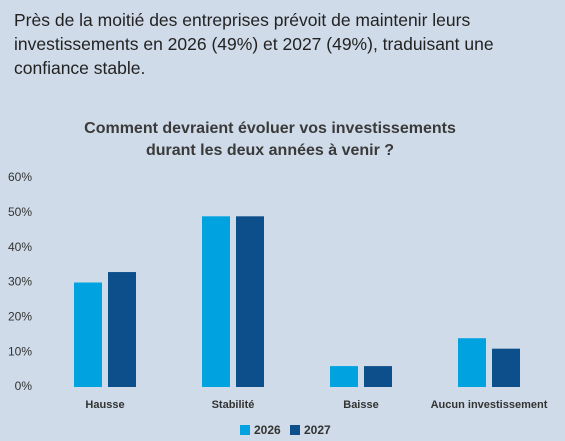  I want to click on y-tick-label: 40%, so click(20, 247).